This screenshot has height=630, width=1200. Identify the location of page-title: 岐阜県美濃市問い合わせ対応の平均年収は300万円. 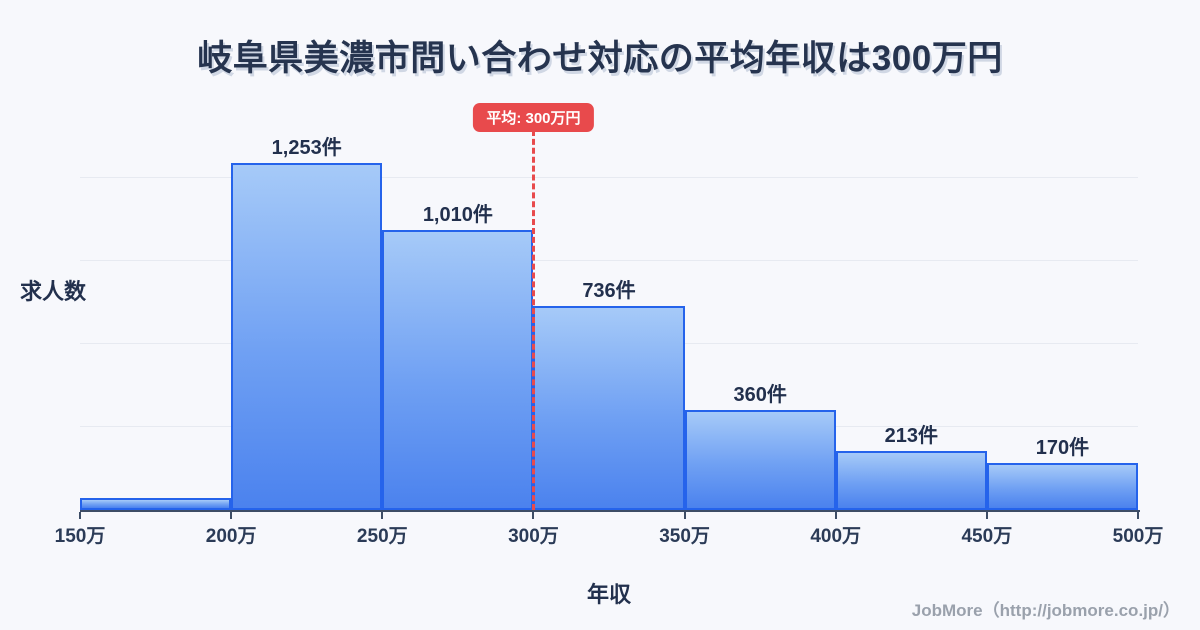
(600, 58).